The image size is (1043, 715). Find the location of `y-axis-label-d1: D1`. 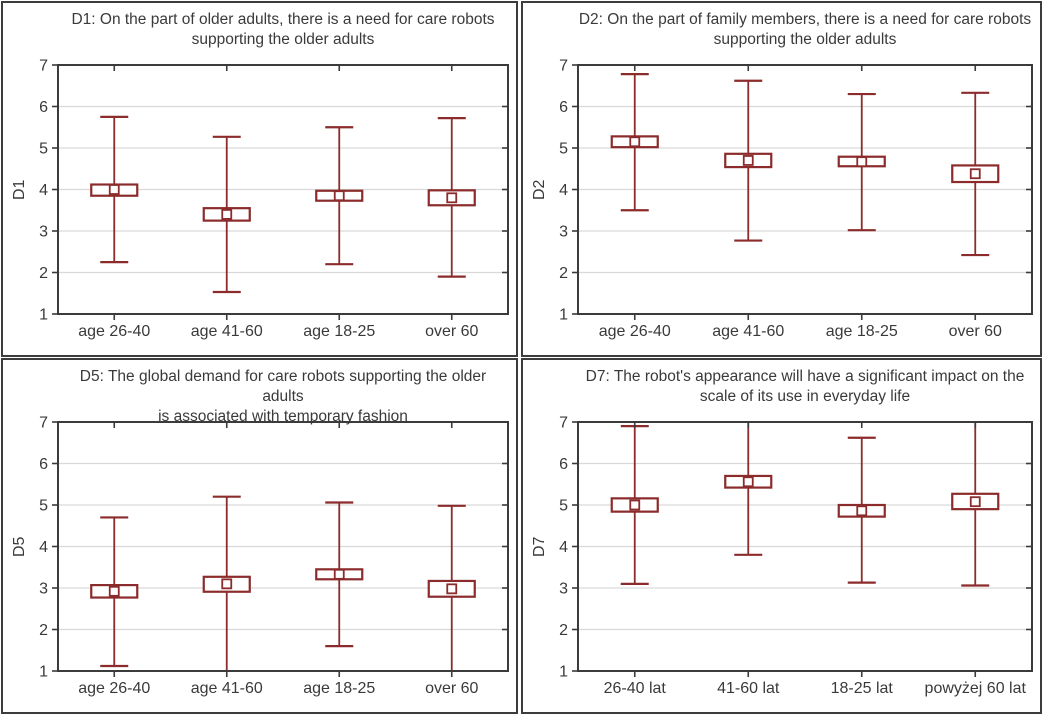

y-axis-label-d1: D1 is located at coordinates (19, 189).